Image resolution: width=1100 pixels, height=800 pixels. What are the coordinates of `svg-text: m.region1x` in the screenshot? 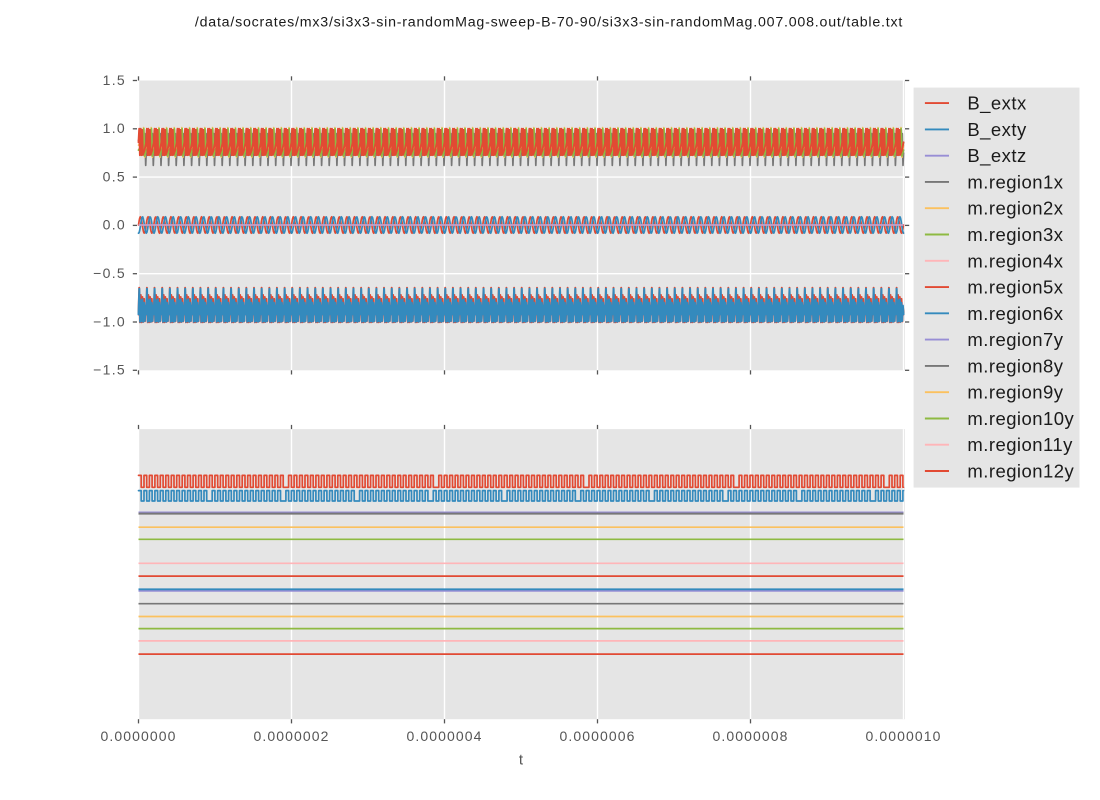 It's located at (1015, 181).